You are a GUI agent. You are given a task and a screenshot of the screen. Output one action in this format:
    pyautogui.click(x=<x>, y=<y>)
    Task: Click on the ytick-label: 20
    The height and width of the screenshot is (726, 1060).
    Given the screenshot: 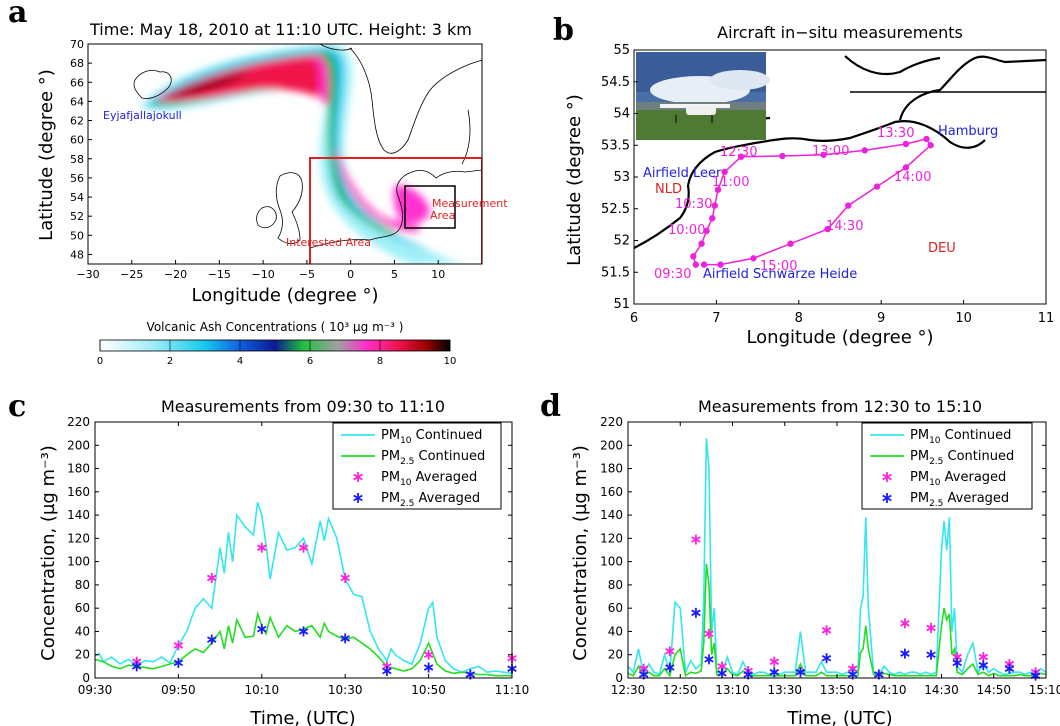 What is the action you would take?
    pyautogui.click(x=82, y=655)
    